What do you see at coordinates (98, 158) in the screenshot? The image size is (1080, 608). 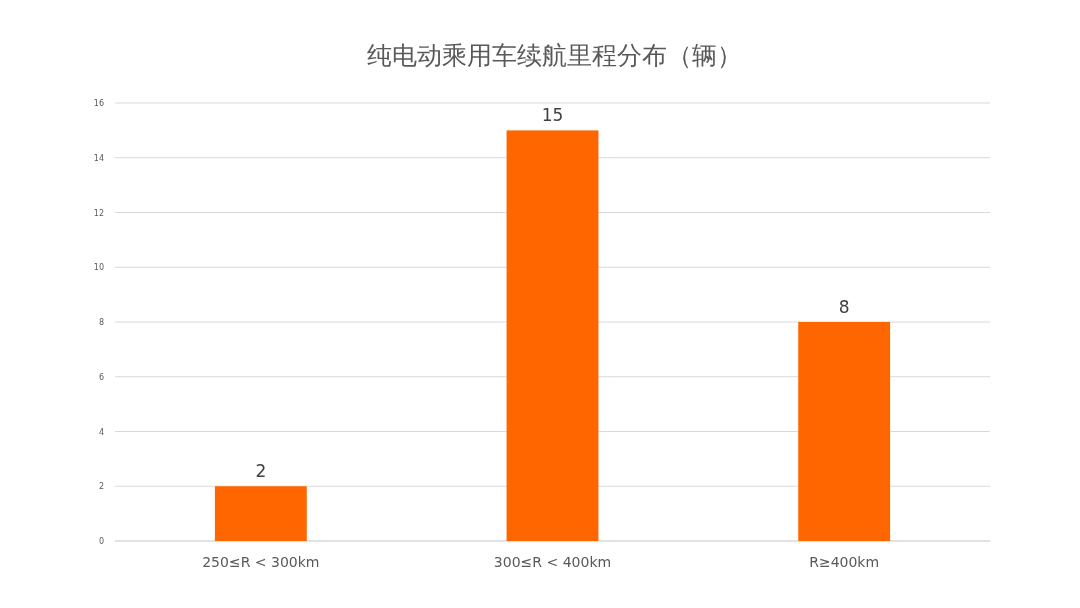 I see `y-tick-label: 14` at bounding box center [98, 158].